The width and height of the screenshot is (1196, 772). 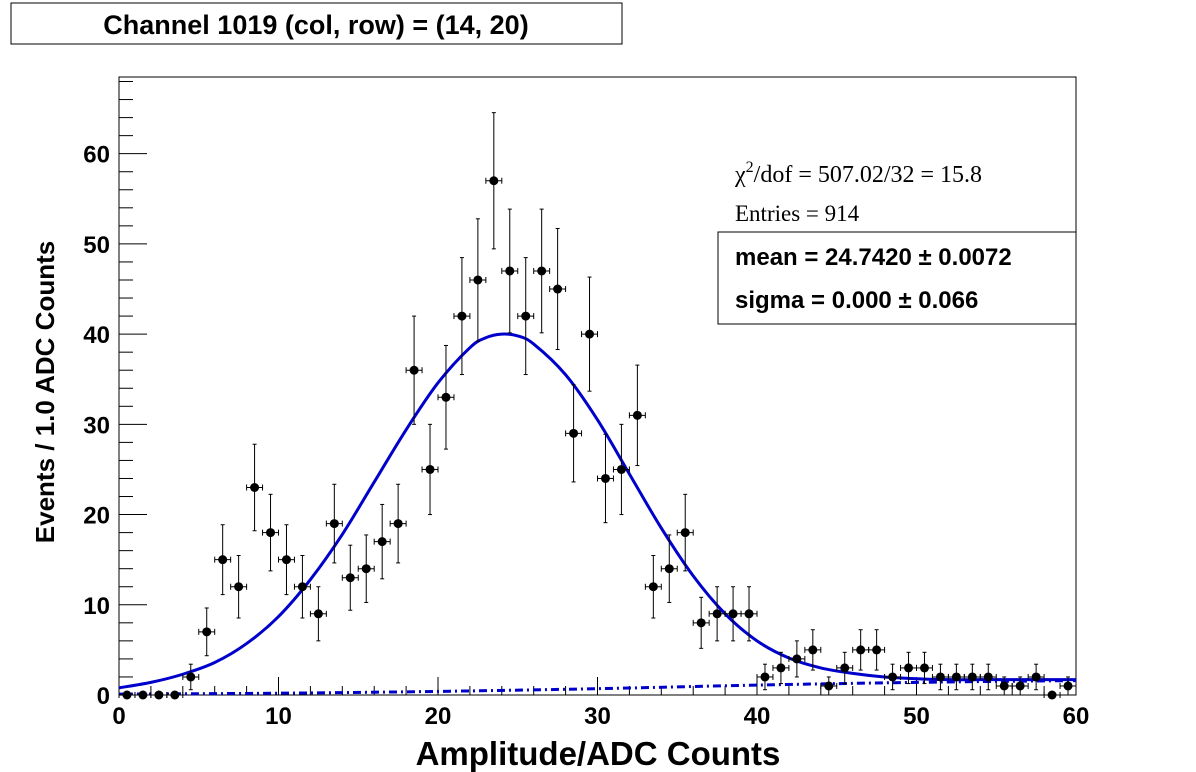 What do you see at coordinates (96, 606) in the screenshot?
I see `y-tick-label: 10` at bounding box center [96, 606].